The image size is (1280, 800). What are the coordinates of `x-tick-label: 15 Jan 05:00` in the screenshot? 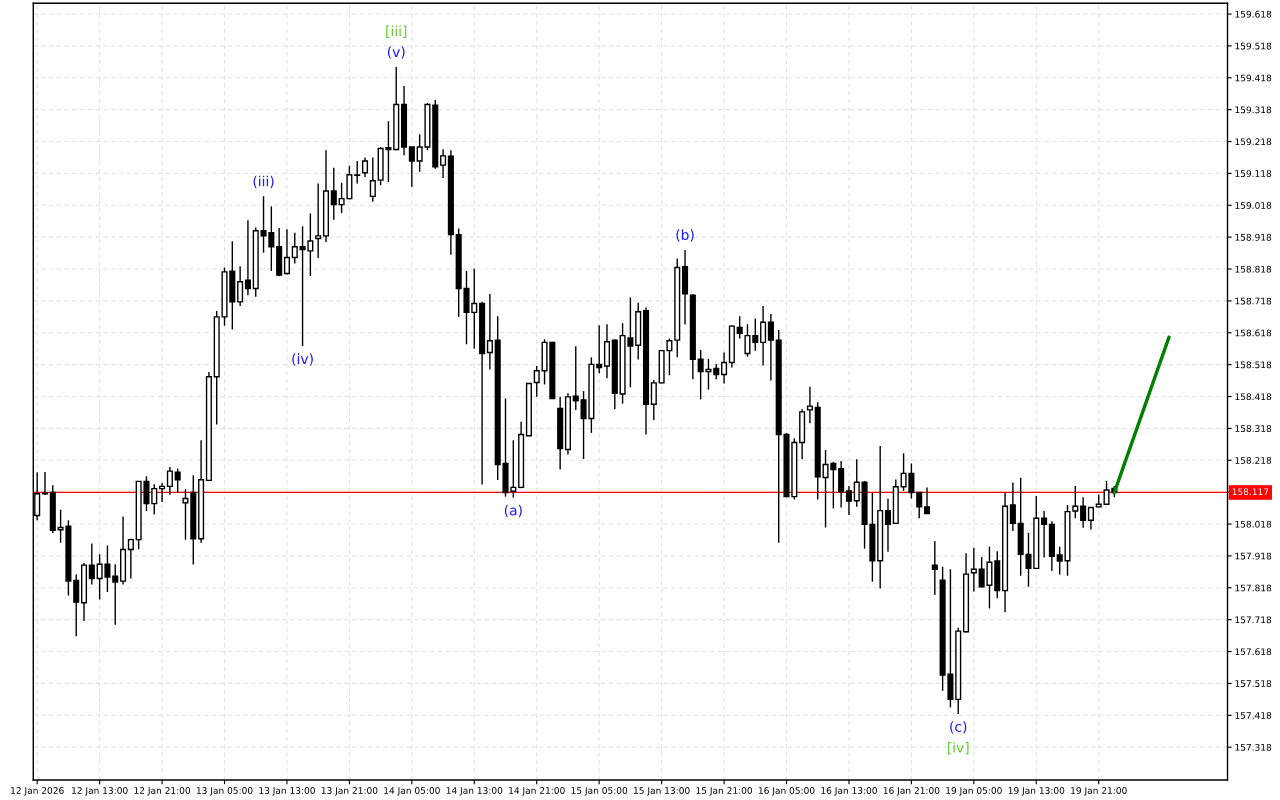 It's located at (599, 791).